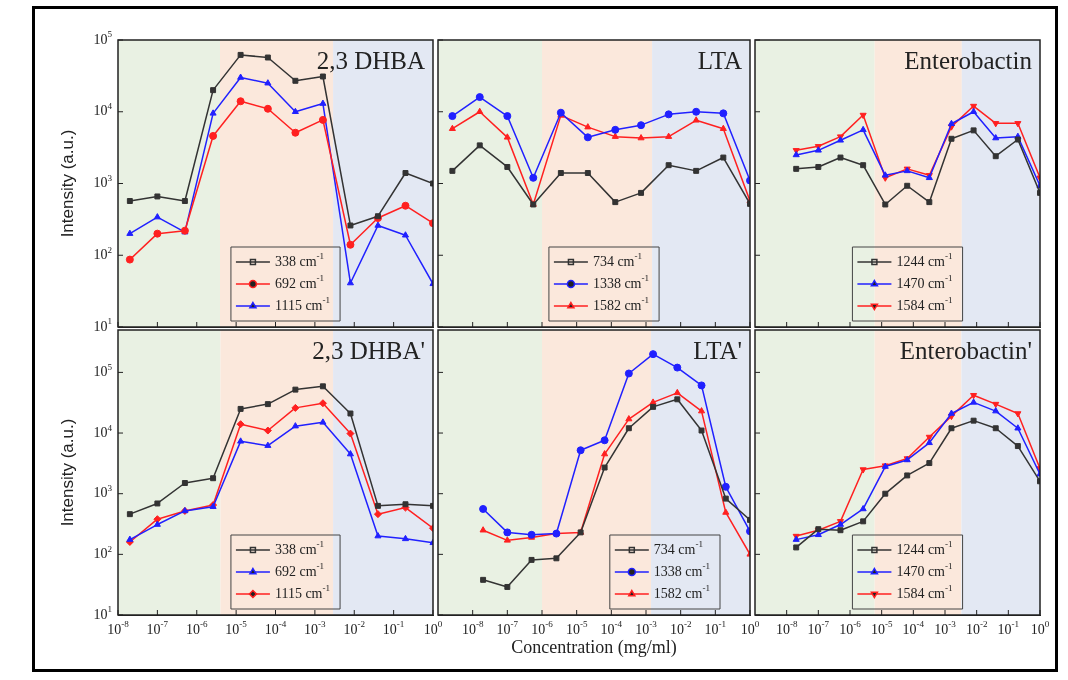 The image size is (1068, 680). I want to click on chart-title: LTA, so click(720, 60).